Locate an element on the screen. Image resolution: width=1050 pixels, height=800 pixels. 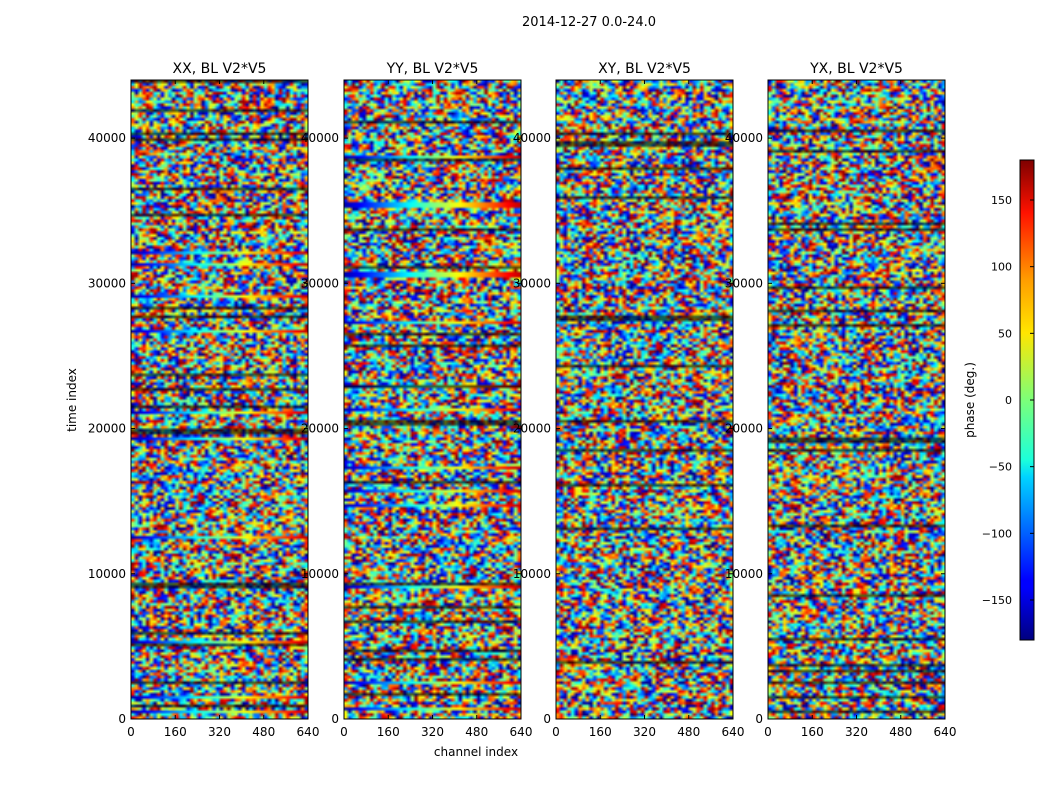
colorbar-tick-label: −100 is located at coordinates (997, 533).